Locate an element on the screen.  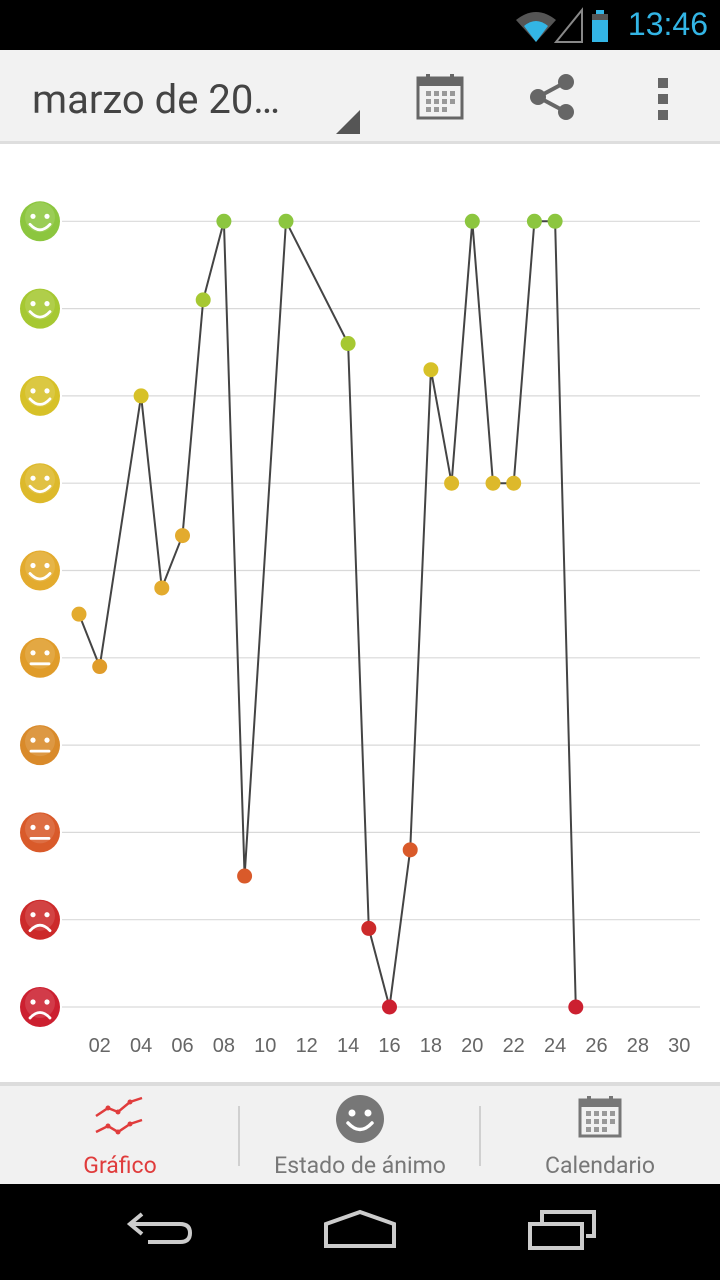
bottom-tab-bar: Gráfico Estado de ánimo is located at coordinates (360, 1133).